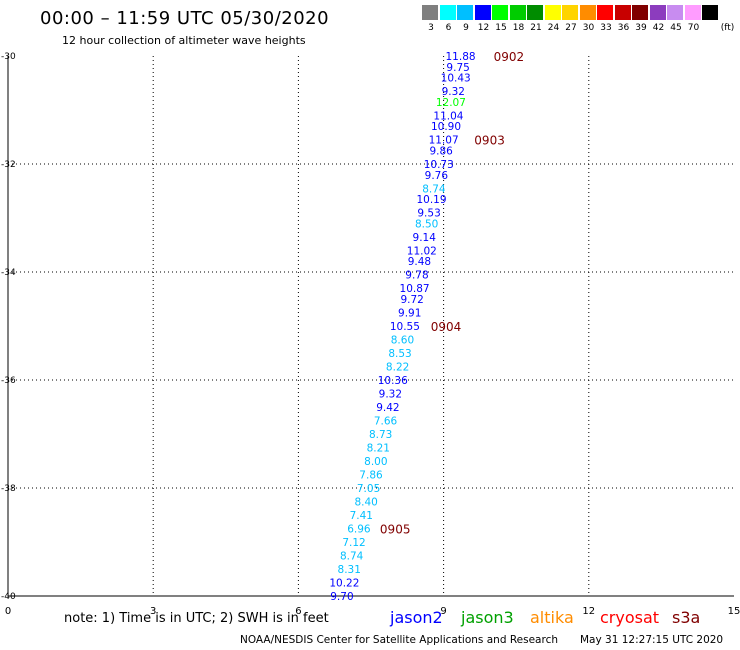 The height and width of the screenshot is (650, 740). What do you see at coordinates (676, 28) in the screenshot?
I see `scale-label: 45` at bounding box center [676, 28].